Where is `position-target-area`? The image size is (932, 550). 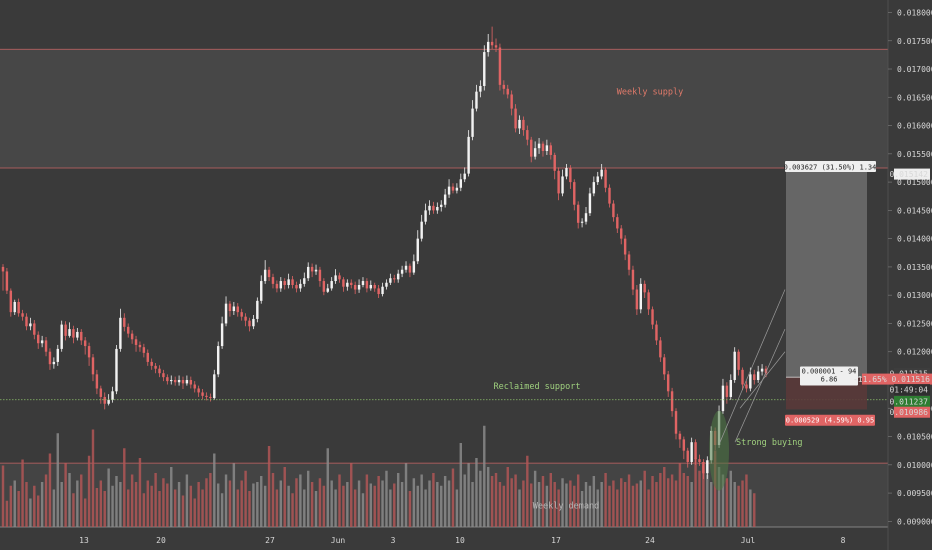
position-target-area is located at coordinates (826, 272).